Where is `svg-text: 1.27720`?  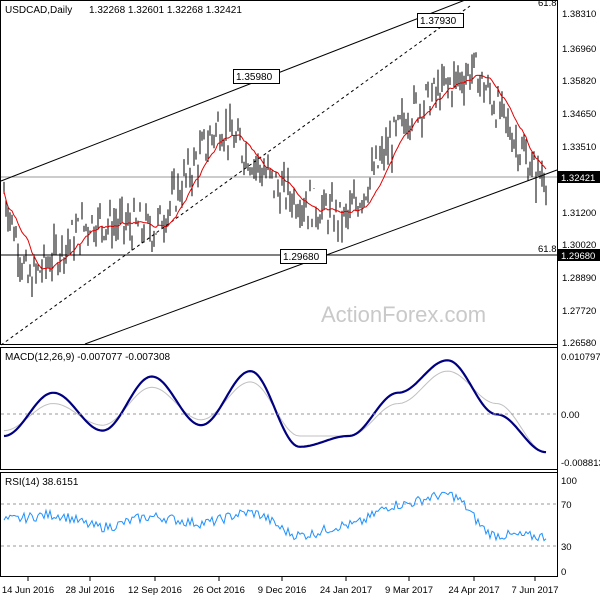
svg-text: 1.27720 is located at coordinates (579, 311).